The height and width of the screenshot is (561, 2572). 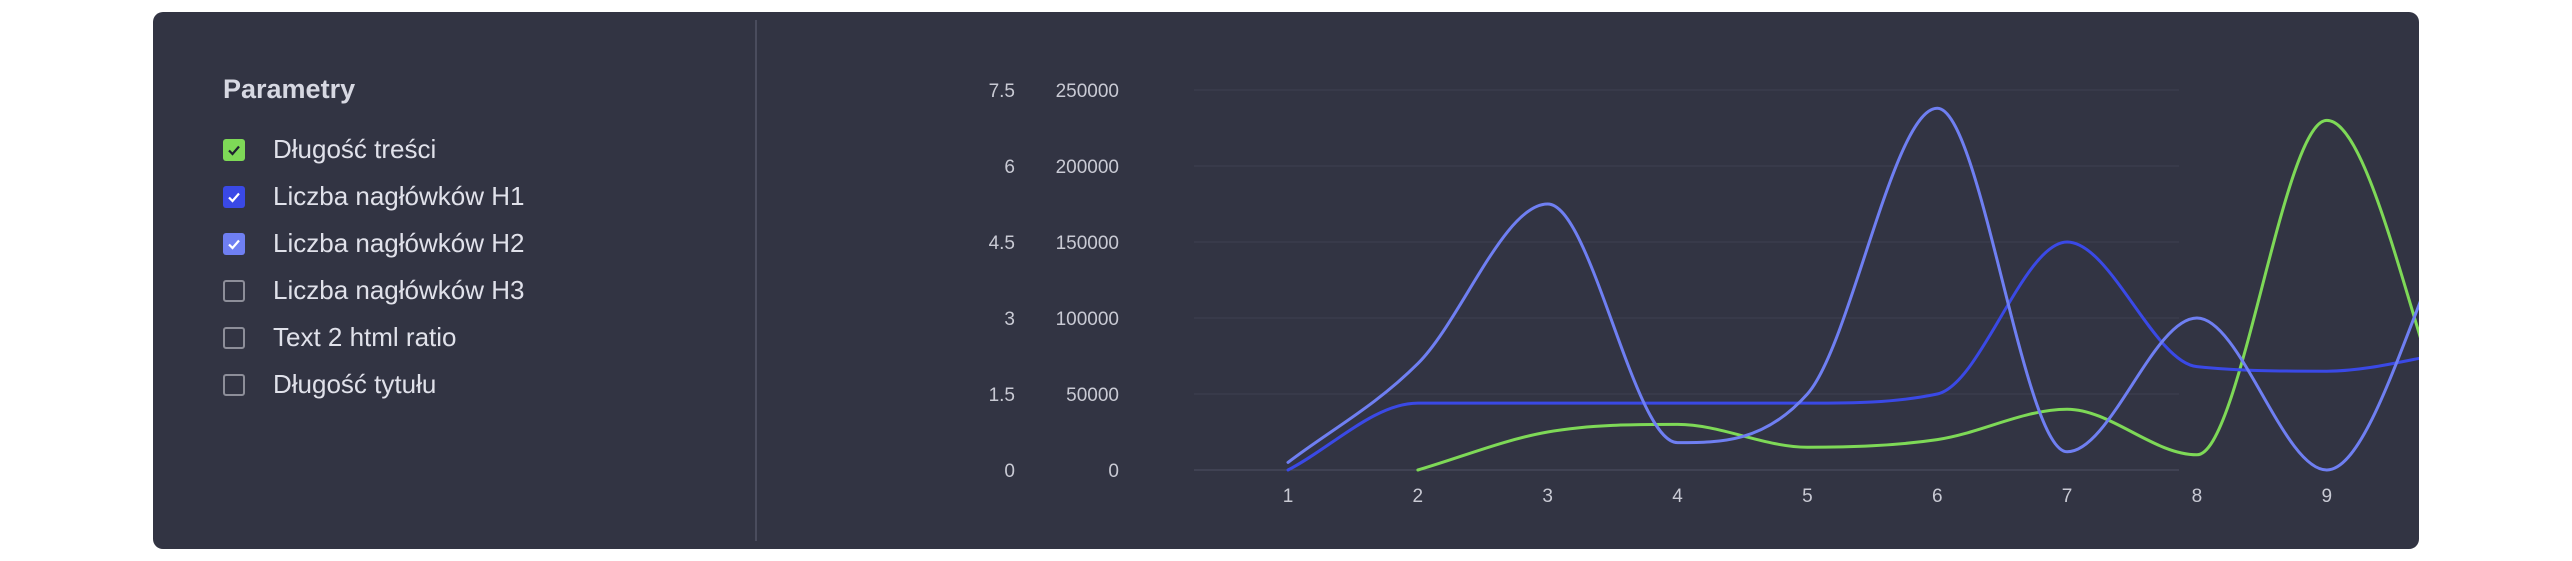 I want to click on y-right-tick-label: 200000, so click(x=1087, y=167).